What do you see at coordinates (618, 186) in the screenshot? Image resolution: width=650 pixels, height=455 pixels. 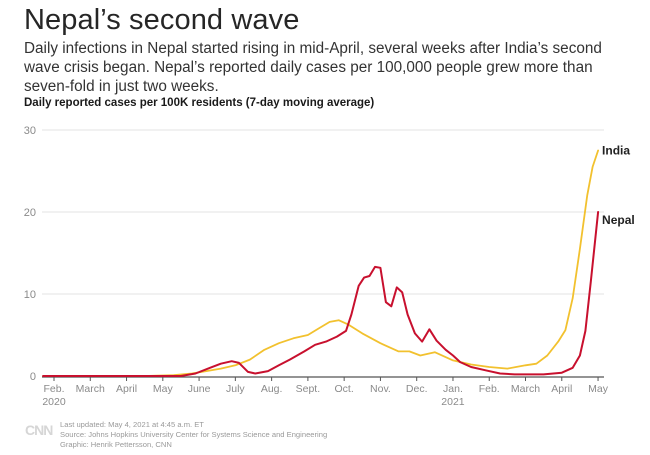 I see `series-end-labels: India Nepal` at bounding box center [618, 186].